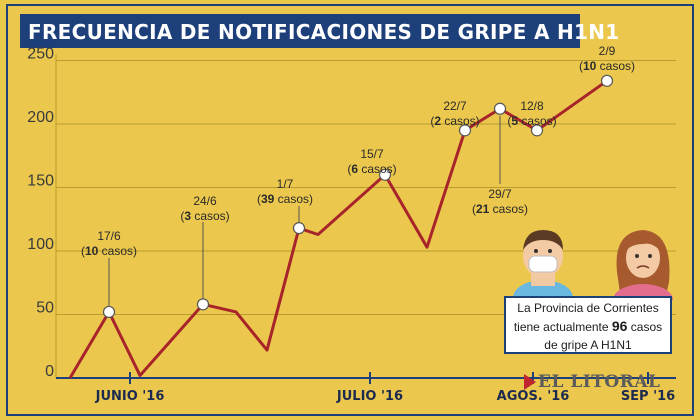 This screenshot has height=420, width=700. Describe the element at coordinates (500, 194) in the screenshot. I see `annotation-date: 29/7` at that location.